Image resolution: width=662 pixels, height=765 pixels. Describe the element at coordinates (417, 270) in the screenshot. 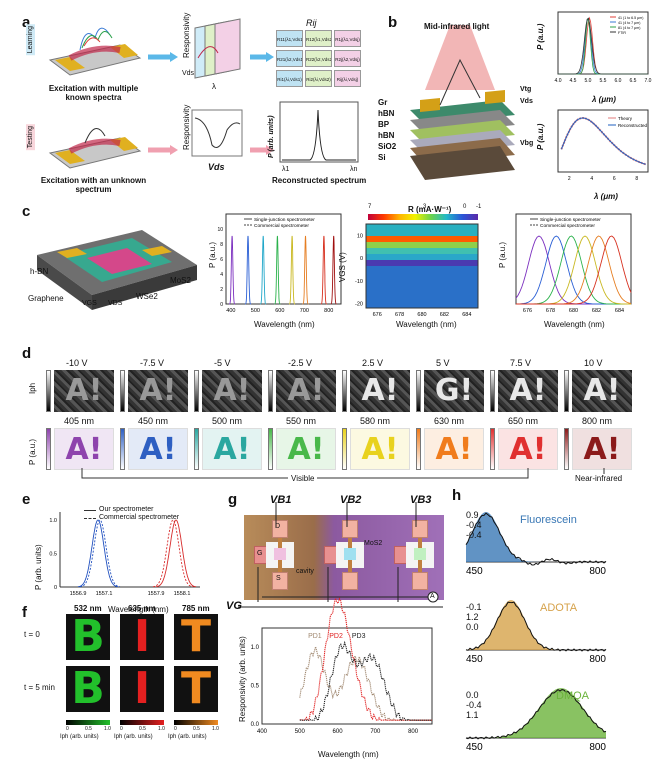

I see `c-plot2-heatmap: 10 0 -10 -20 676 678 680 682 684` at that location.